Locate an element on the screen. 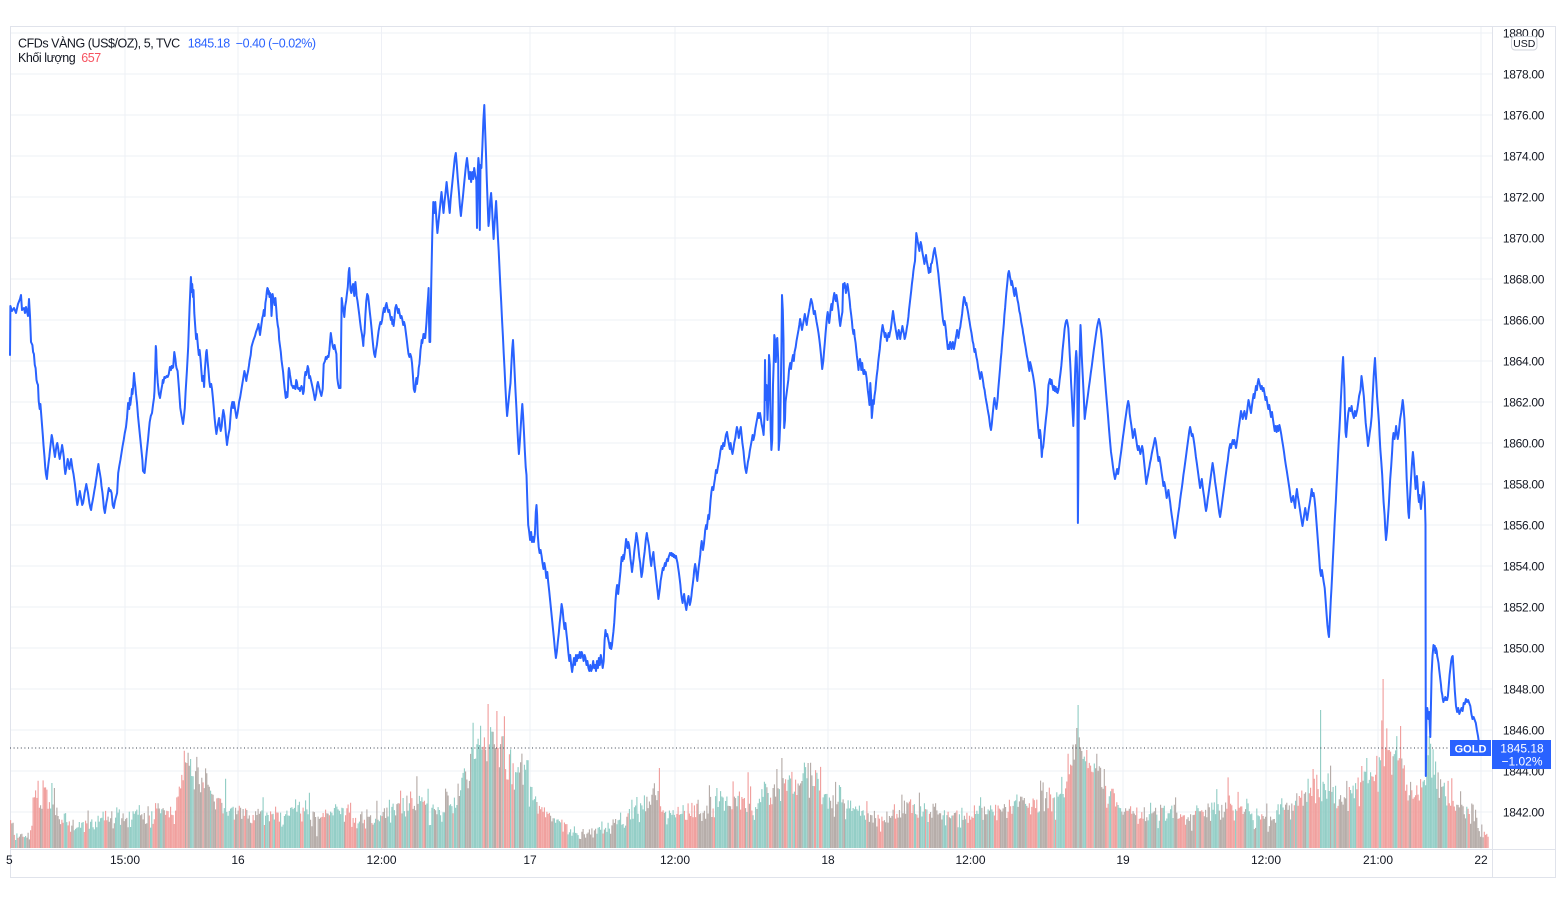  svg-text: 18 is located at coordinates (828, 860).